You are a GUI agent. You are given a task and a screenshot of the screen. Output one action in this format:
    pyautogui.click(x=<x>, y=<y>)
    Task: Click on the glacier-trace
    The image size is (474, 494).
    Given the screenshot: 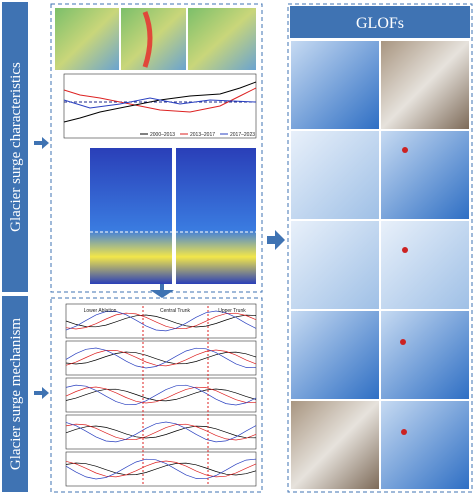 What is the action you would take?
    pyautogui.click(x=147, y=39)
    